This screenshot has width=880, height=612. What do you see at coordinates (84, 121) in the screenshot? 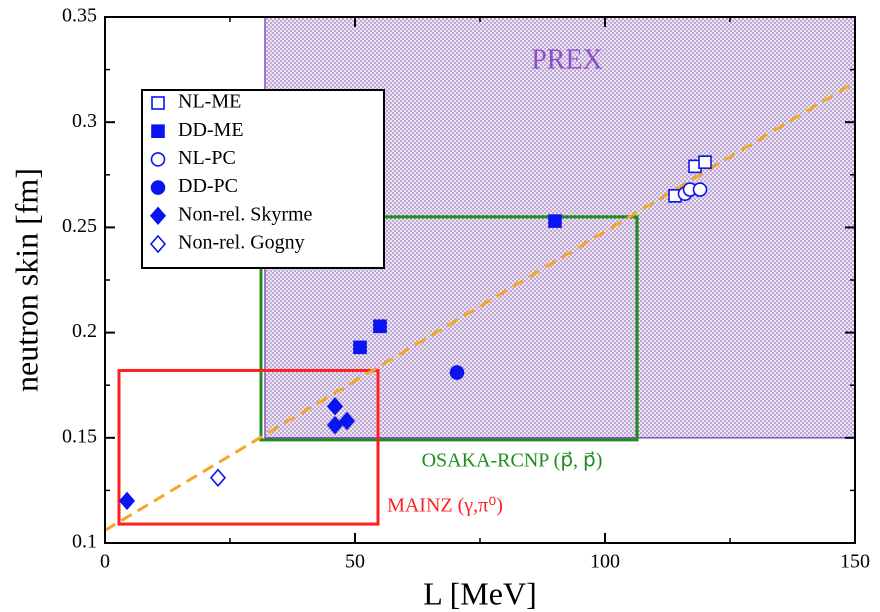
I see `y-tick-label: 0.3` at bounding box center [84, 121].